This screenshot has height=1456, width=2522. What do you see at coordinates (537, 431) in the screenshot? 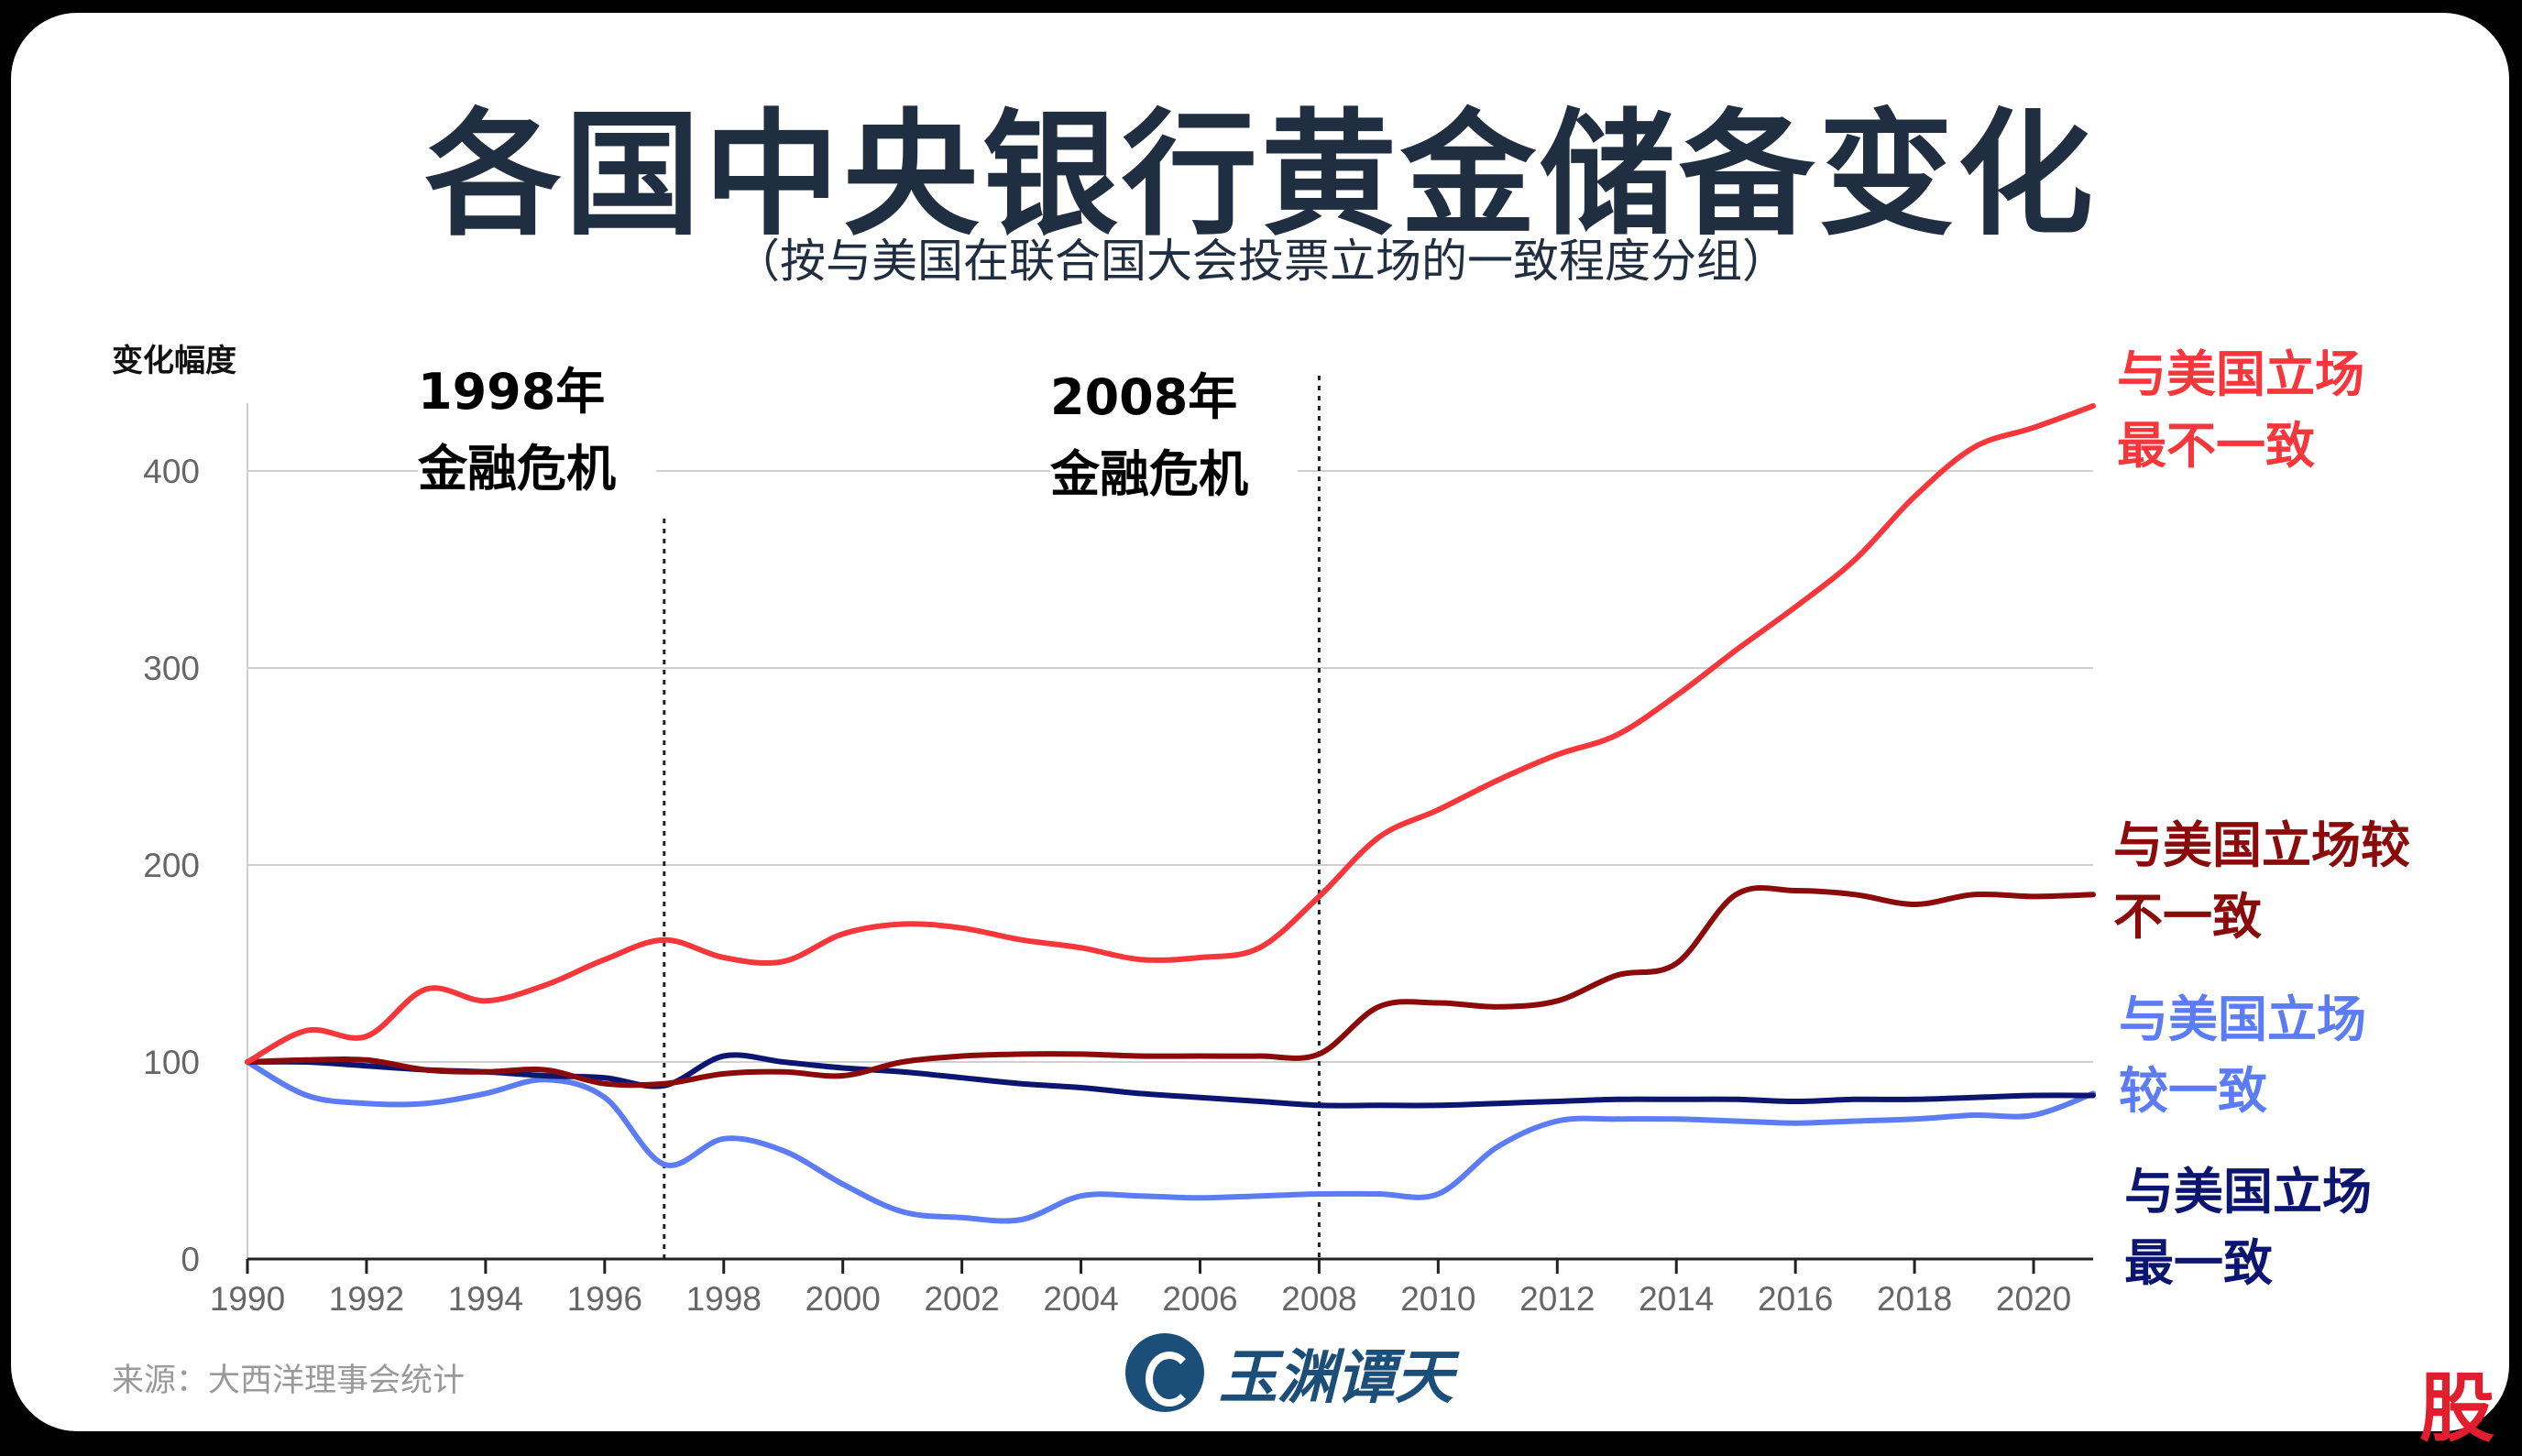
I see `event-label-1998: 1998年 金融危机` at bounding box center [537, 431].